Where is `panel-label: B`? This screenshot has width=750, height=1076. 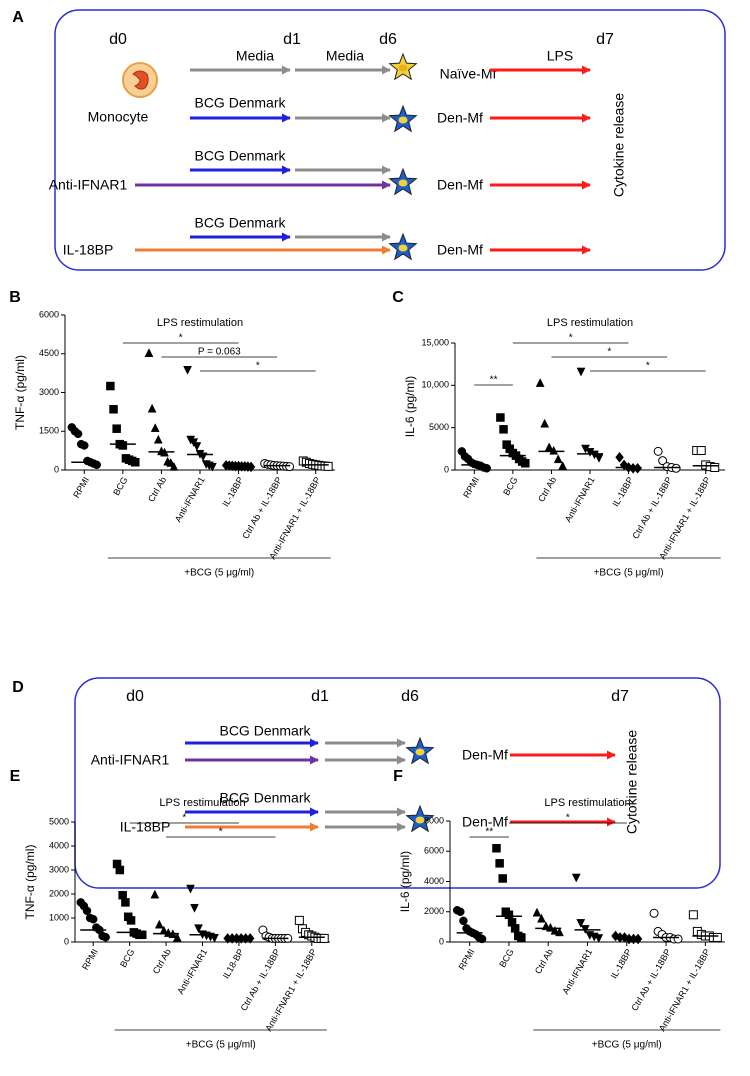 panel-label: B is located at coordinates (15, 297).